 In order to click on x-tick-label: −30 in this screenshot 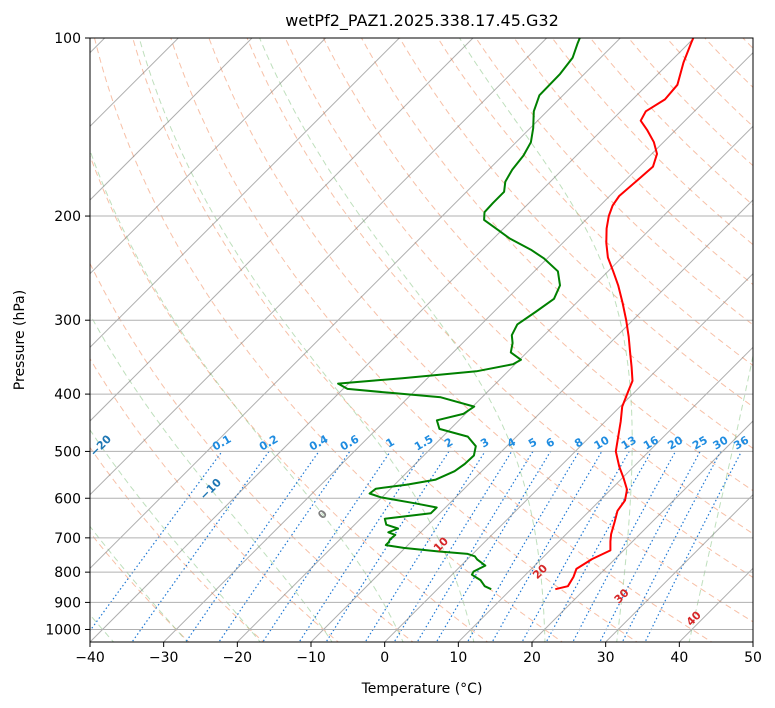, I will do `click(164, 658)`.